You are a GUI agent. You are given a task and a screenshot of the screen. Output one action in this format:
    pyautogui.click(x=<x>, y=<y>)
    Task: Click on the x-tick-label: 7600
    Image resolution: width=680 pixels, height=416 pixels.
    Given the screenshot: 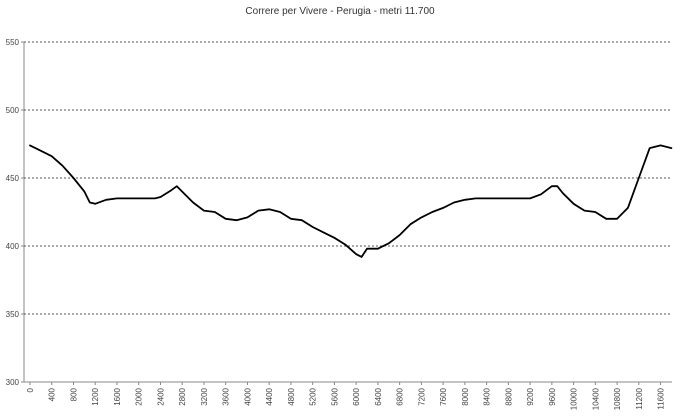 What is the action you would take?
    pyautogui.click(x=443, y=396)
    